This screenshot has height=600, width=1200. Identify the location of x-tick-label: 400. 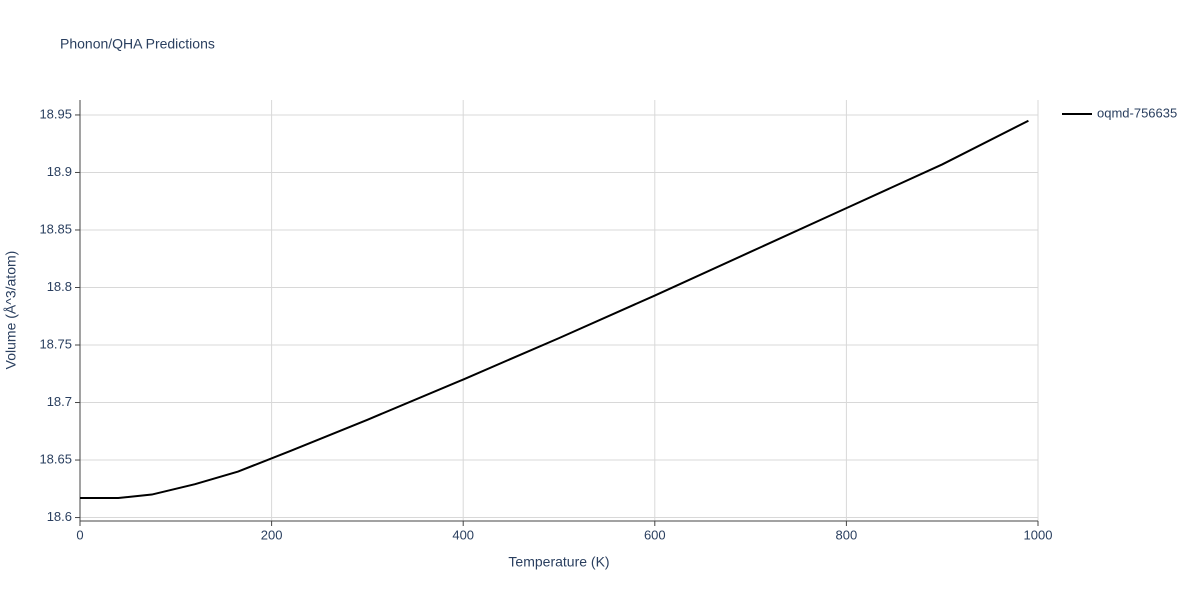
(463, 534).